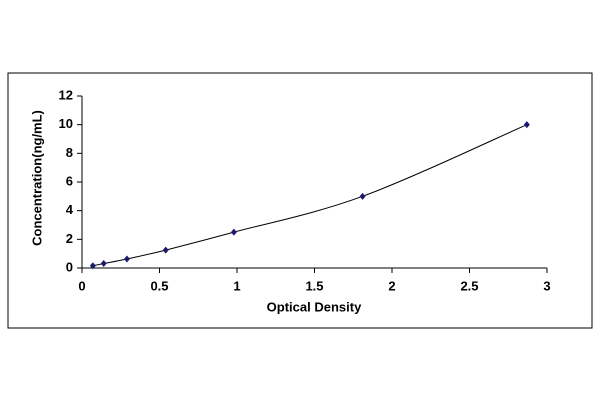  What do you see at coordinates (546, 285) in the screenshot?
I see `x-tick-label: 3` at bounding box center [546, 285].